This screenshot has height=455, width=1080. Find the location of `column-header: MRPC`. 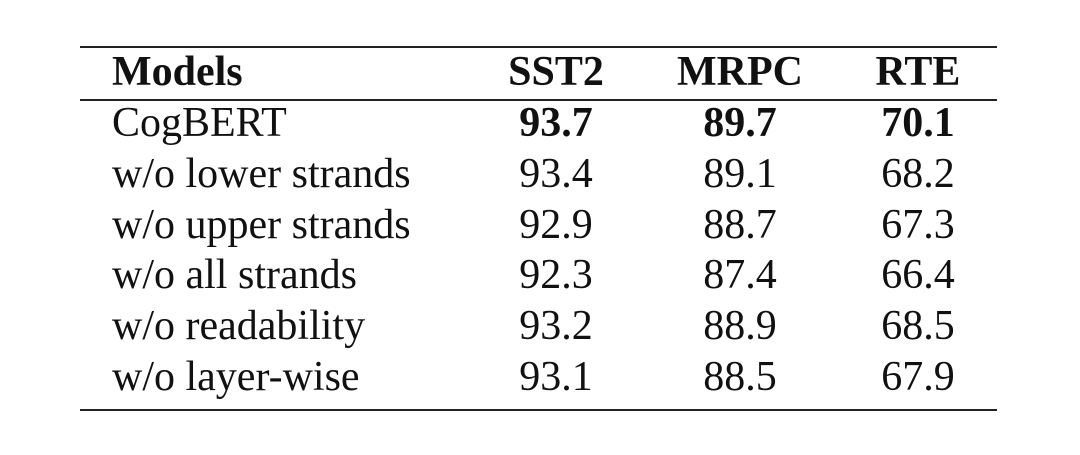

column-header: MRPC is located at coordinates (740, 72).